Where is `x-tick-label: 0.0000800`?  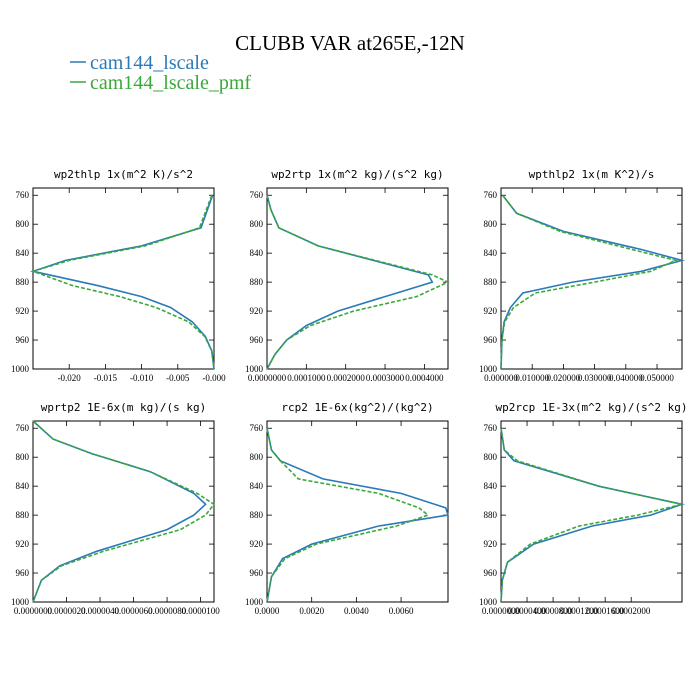
x-tick-label: 0.0000800 is located at coordinates (553, 611).